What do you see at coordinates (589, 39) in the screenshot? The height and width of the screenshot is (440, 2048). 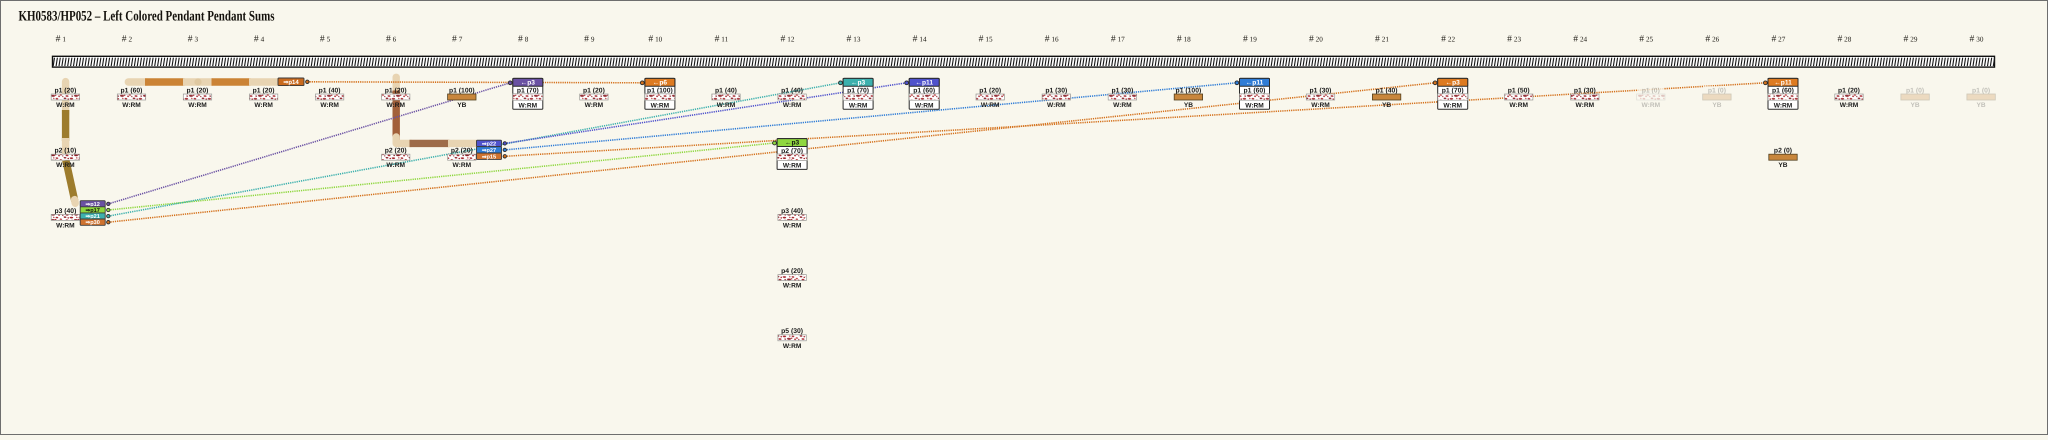 I see `svg-text: # 9` at bounding box center [589, 39].